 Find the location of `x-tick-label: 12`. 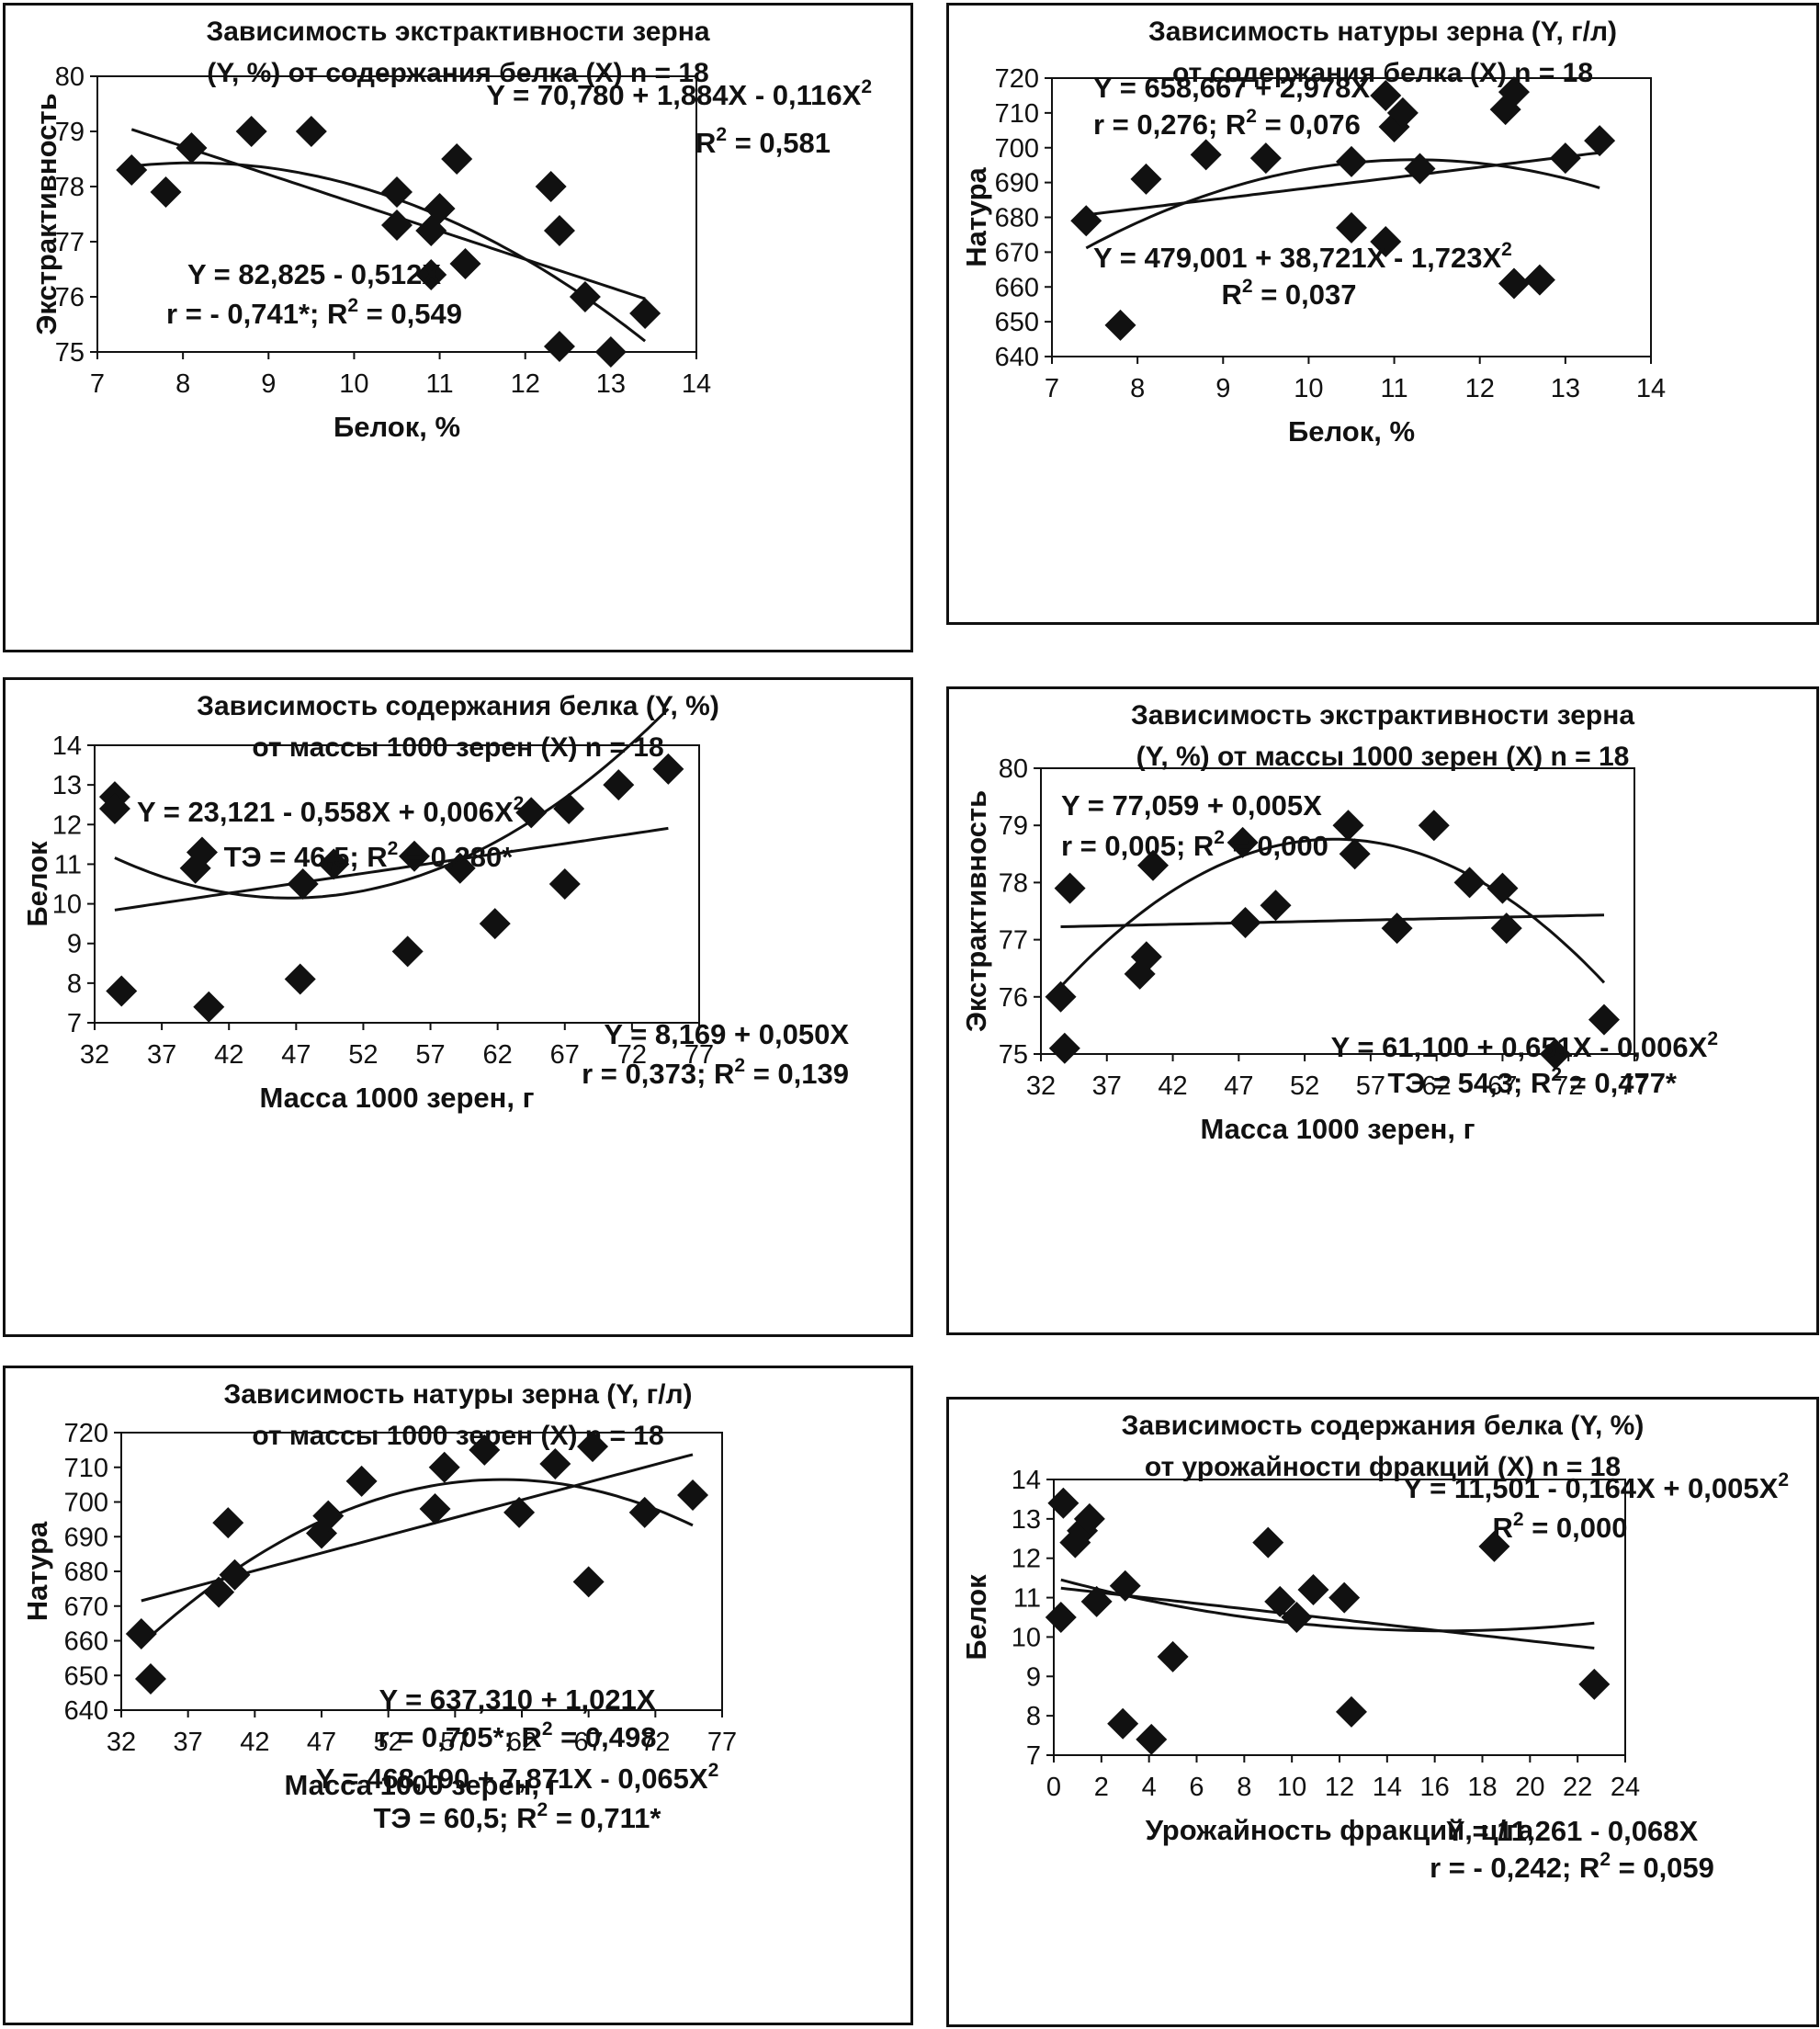

x-tick-label: 12 is located at coordinates (1339, 1787).